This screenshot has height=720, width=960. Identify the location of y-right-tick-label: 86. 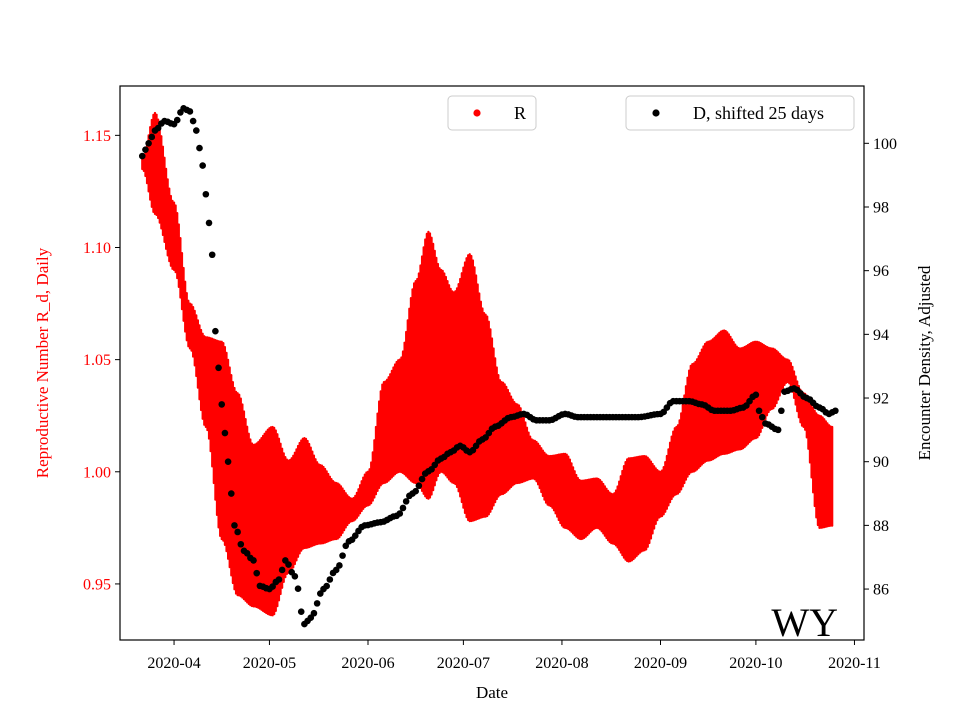
(881, 590).